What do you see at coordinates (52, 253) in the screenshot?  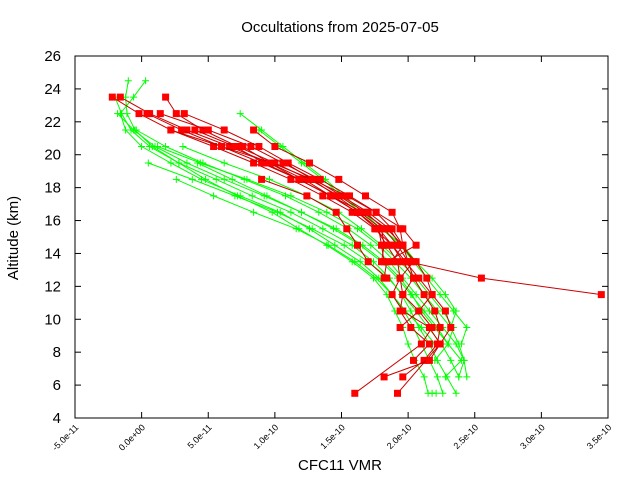 I see `y-tick-label: 14` at bounding box center [52, 253].